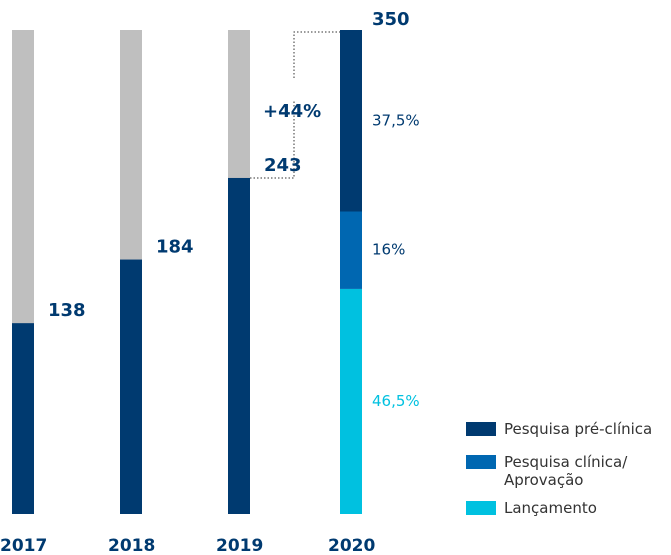 This screenshot has height=555, width=671. I want to click on connector, so click(295, 105).